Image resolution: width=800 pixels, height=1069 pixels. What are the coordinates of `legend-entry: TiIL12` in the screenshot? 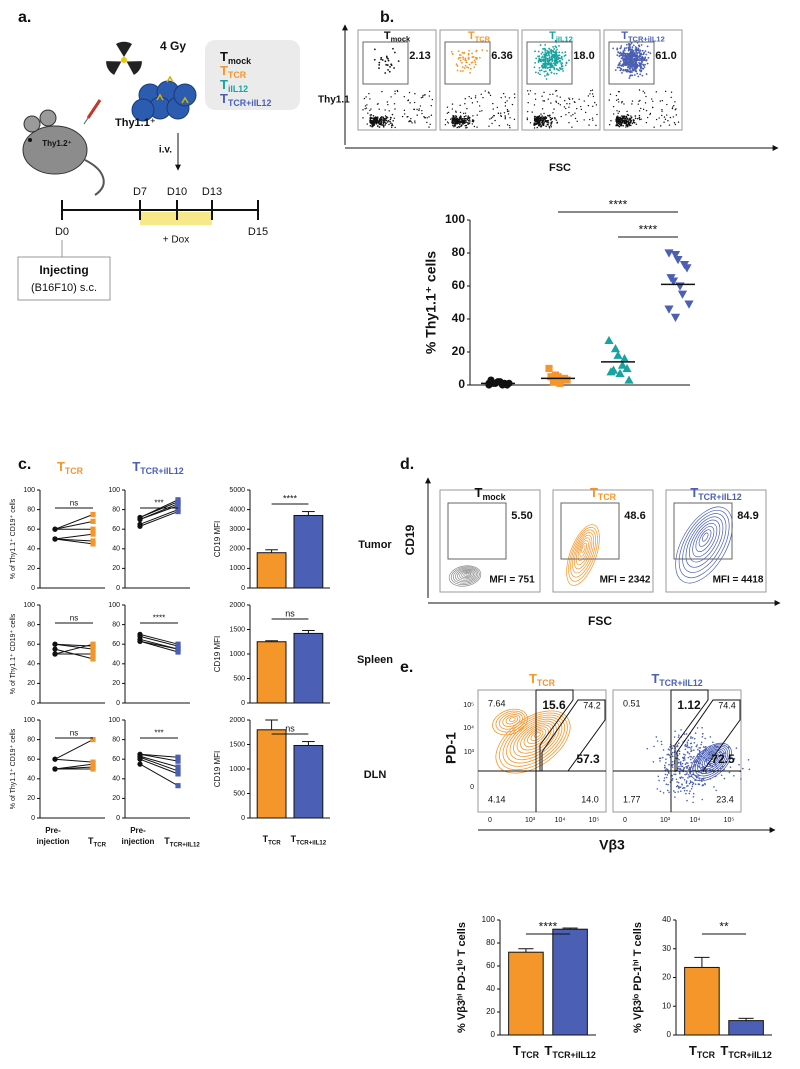 It's located at (234, 85).